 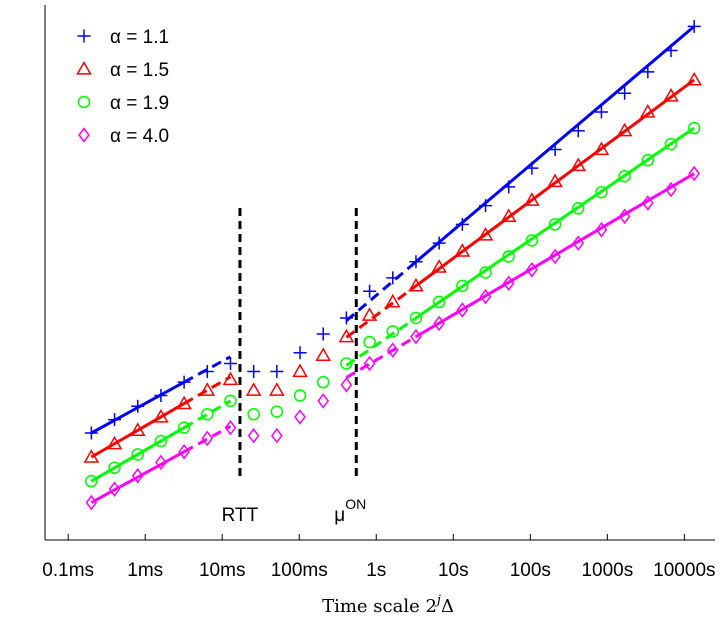 I want to click on x-tick-label: 100ms, so click(x=299, y=570).